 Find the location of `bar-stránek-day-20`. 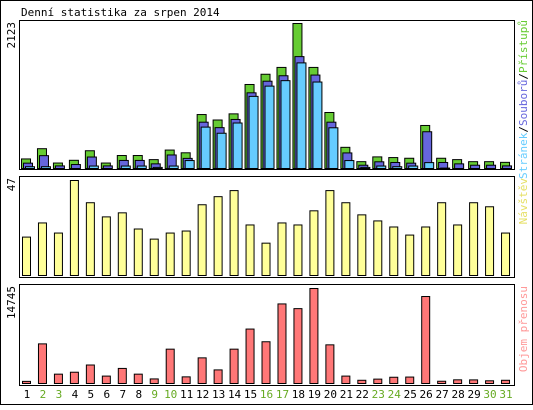

bar-stránek-day-20 is located at coordinates (333, 148).